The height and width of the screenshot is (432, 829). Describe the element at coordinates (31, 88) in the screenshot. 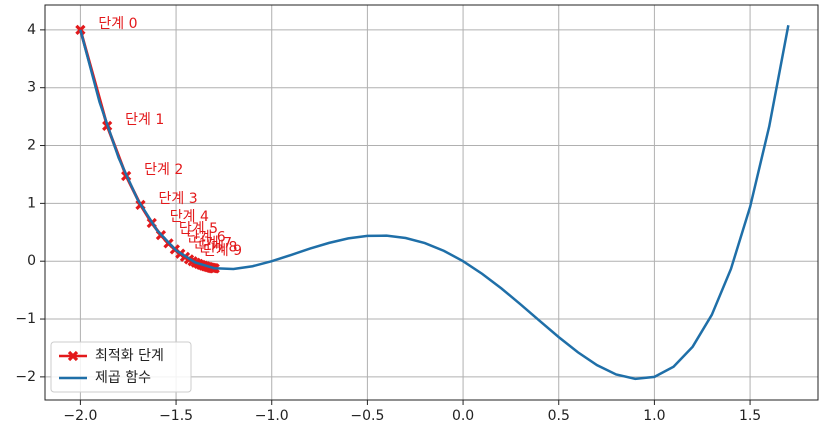

I see `y-tick-label: 3` at that location.